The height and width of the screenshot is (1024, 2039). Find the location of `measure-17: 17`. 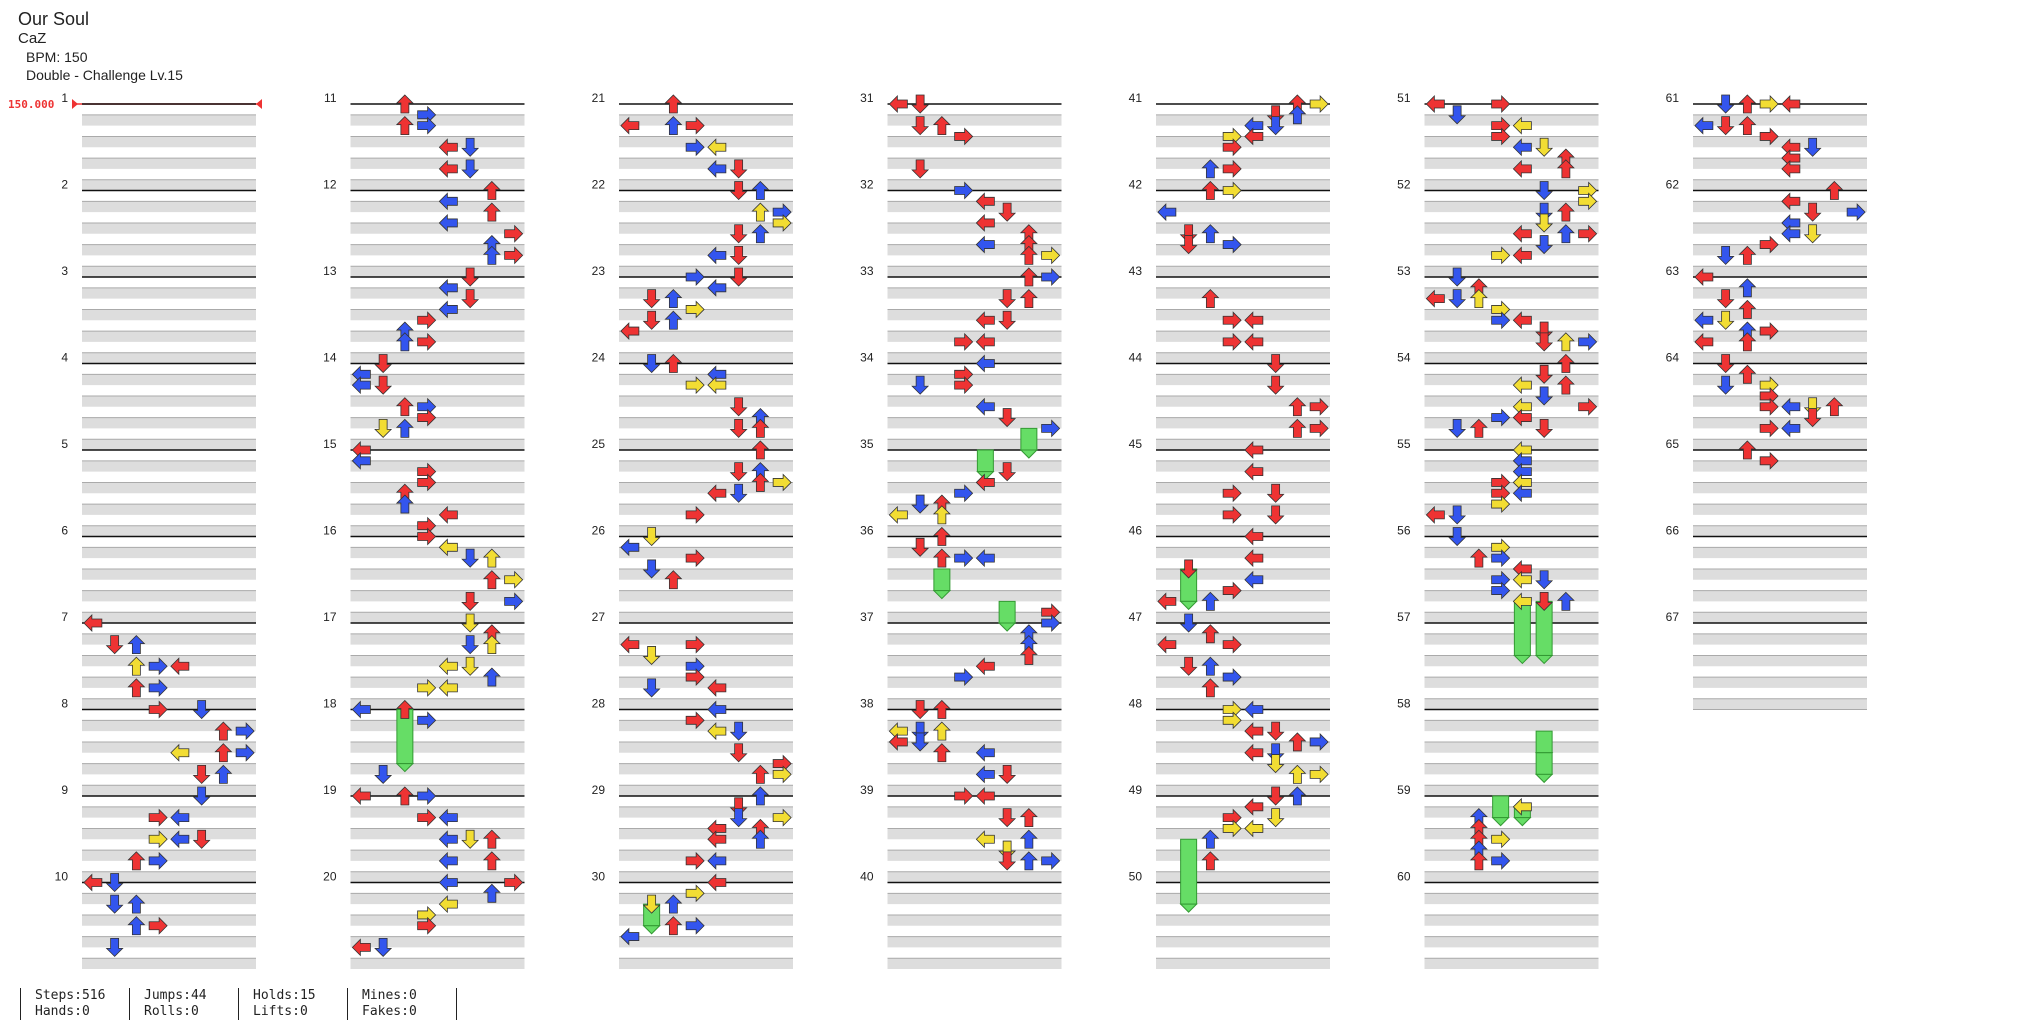

measure-17: 17 is located at coordinates (424, 660).